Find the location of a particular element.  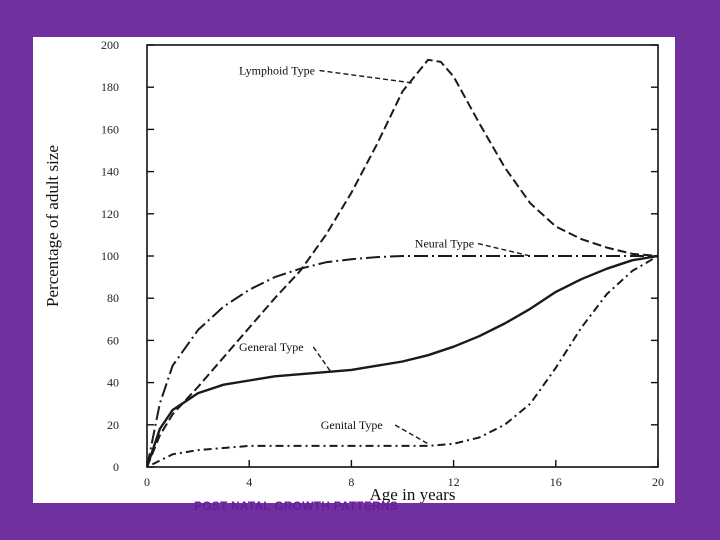

y-tick-label: 200 is located at coordinates (110, 45).